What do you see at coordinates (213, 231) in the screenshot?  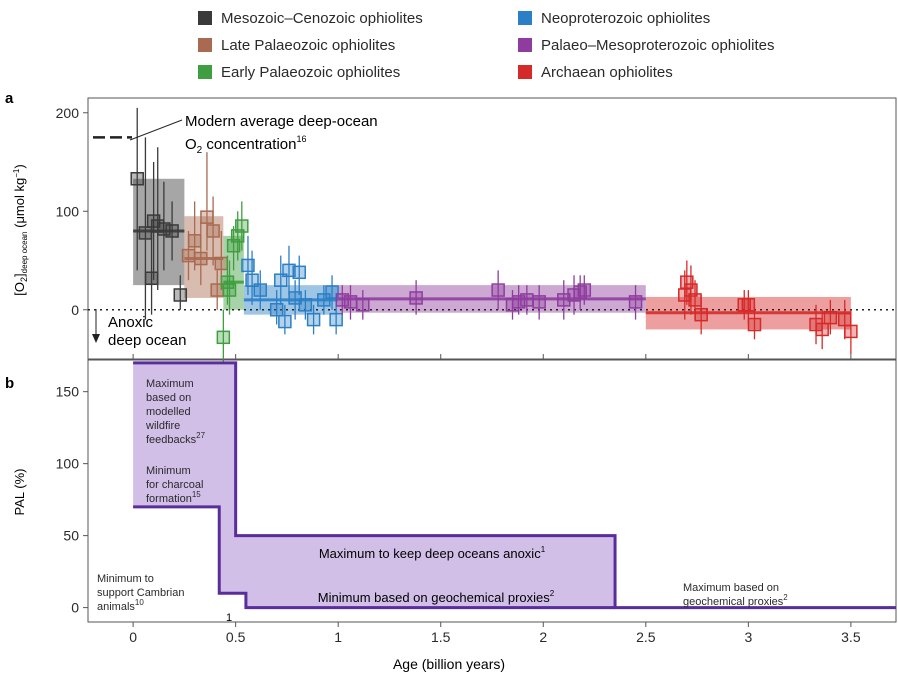 I see `point-s1-p4` at bounding box center [213, 231].